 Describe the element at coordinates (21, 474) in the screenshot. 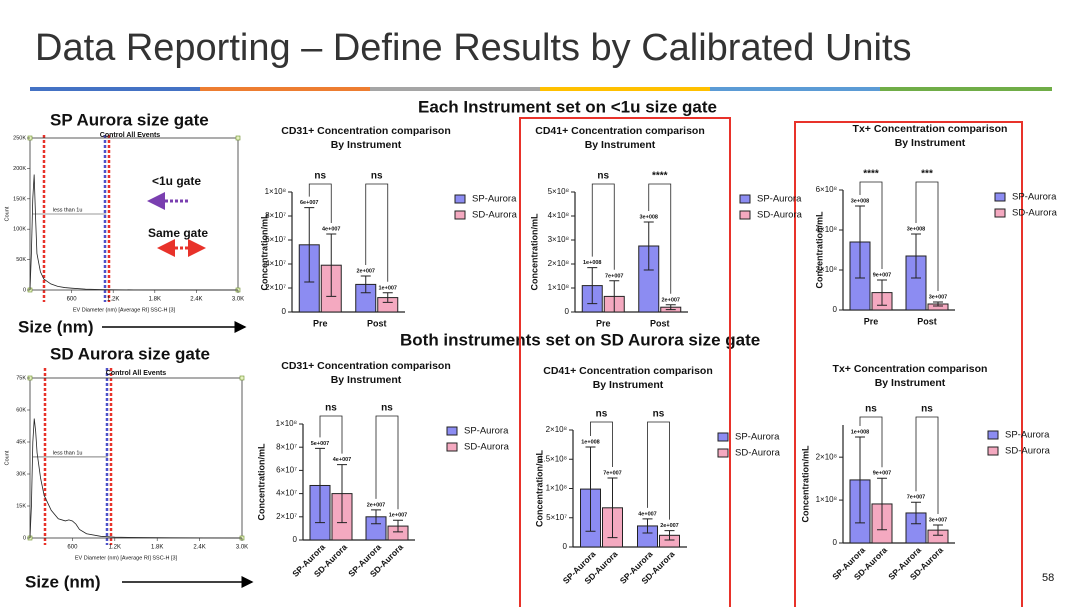

I see `y-tick-label: 30K` at that location.